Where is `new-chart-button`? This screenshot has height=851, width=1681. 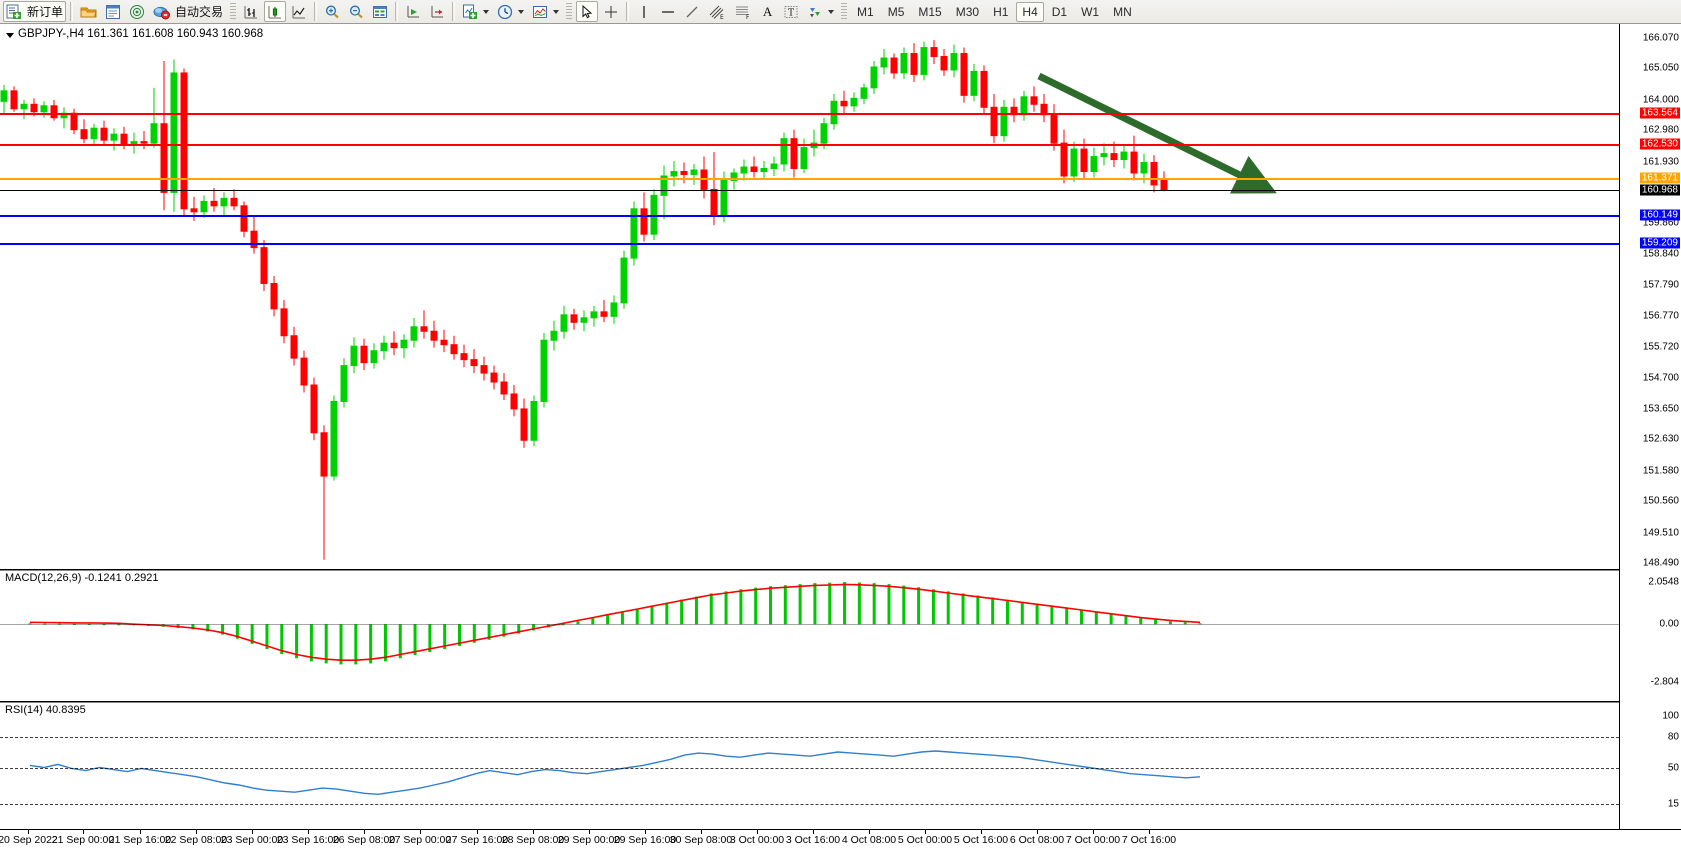
new-chart-button is located at coordinates (475, 11).